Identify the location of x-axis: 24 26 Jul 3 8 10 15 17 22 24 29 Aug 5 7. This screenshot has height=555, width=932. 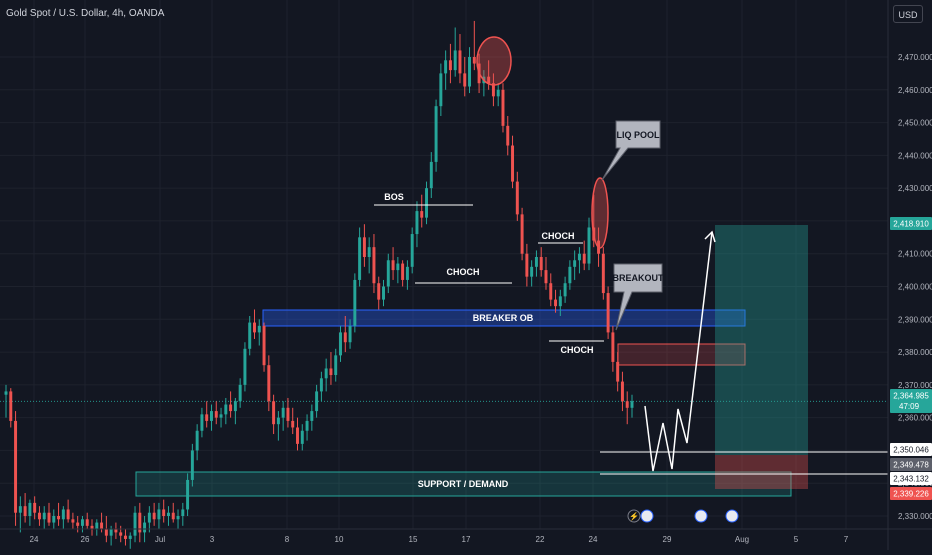
(466, 536).